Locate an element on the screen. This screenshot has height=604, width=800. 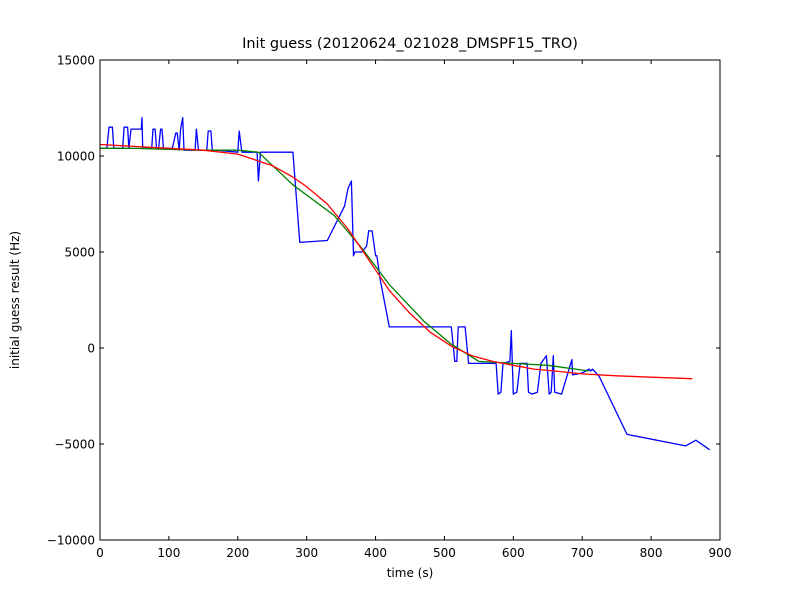
x-tick-label: 600 is located at coordinates (513, 553).